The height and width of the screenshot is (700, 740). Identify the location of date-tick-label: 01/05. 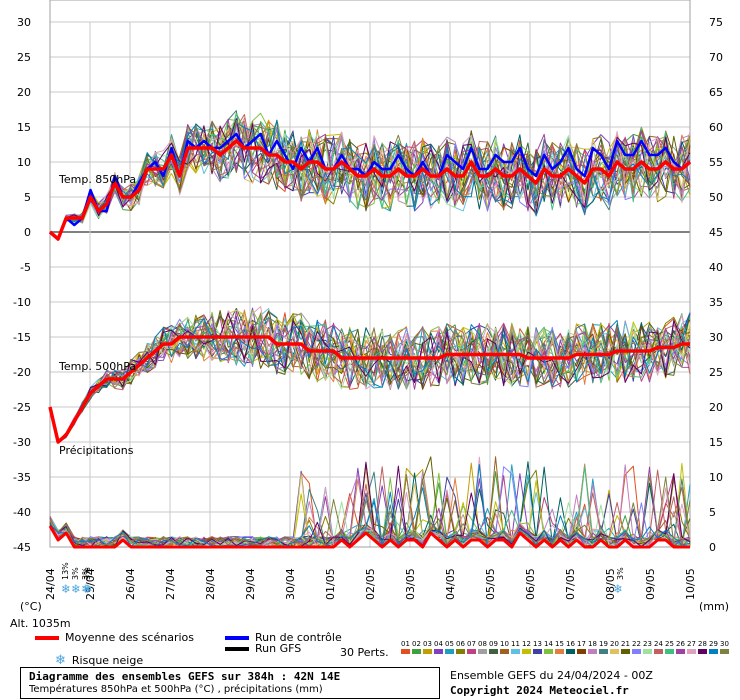
(330, 584).